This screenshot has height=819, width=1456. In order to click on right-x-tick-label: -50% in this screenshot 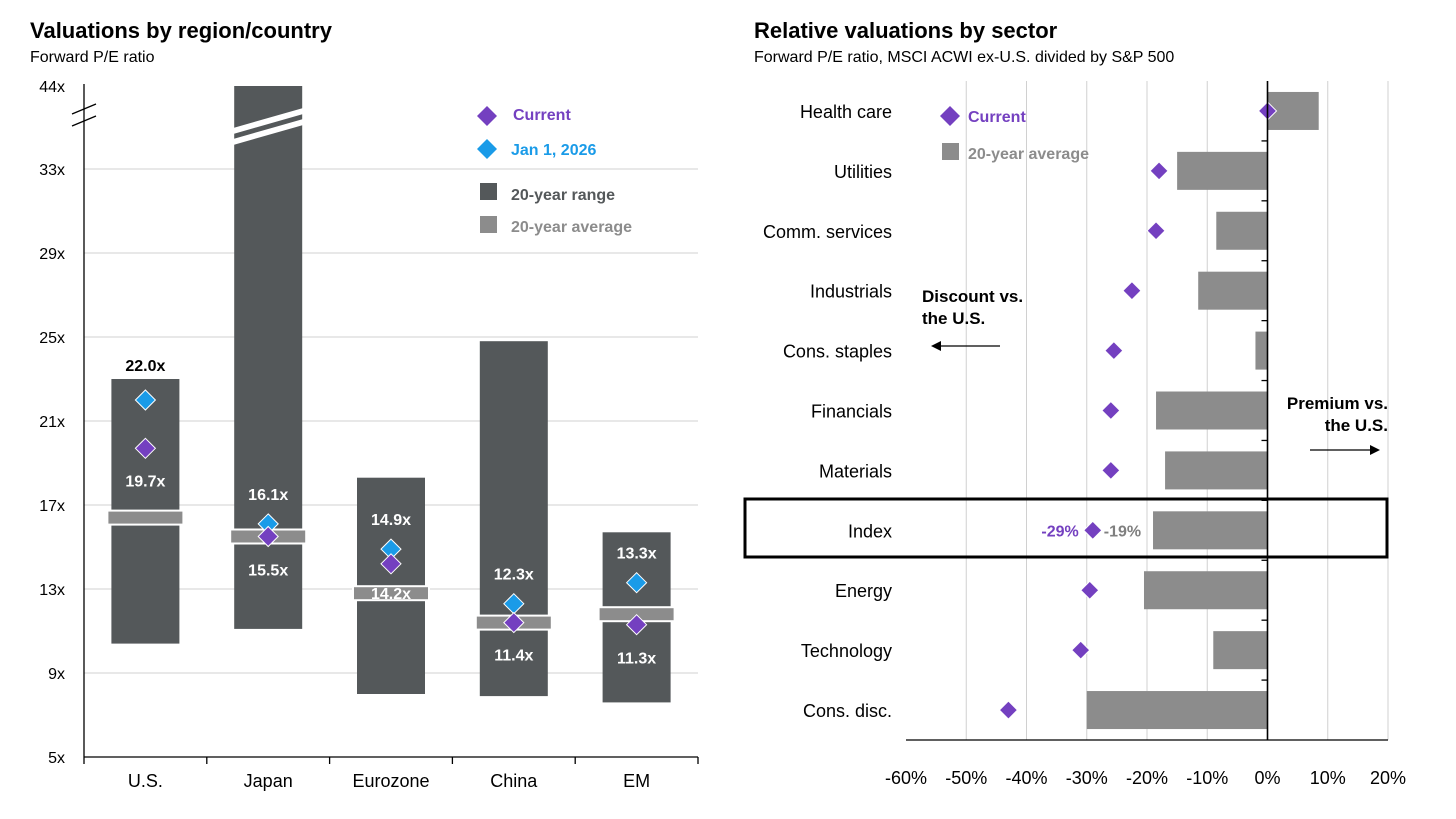, I will do `click(966, 778)`.